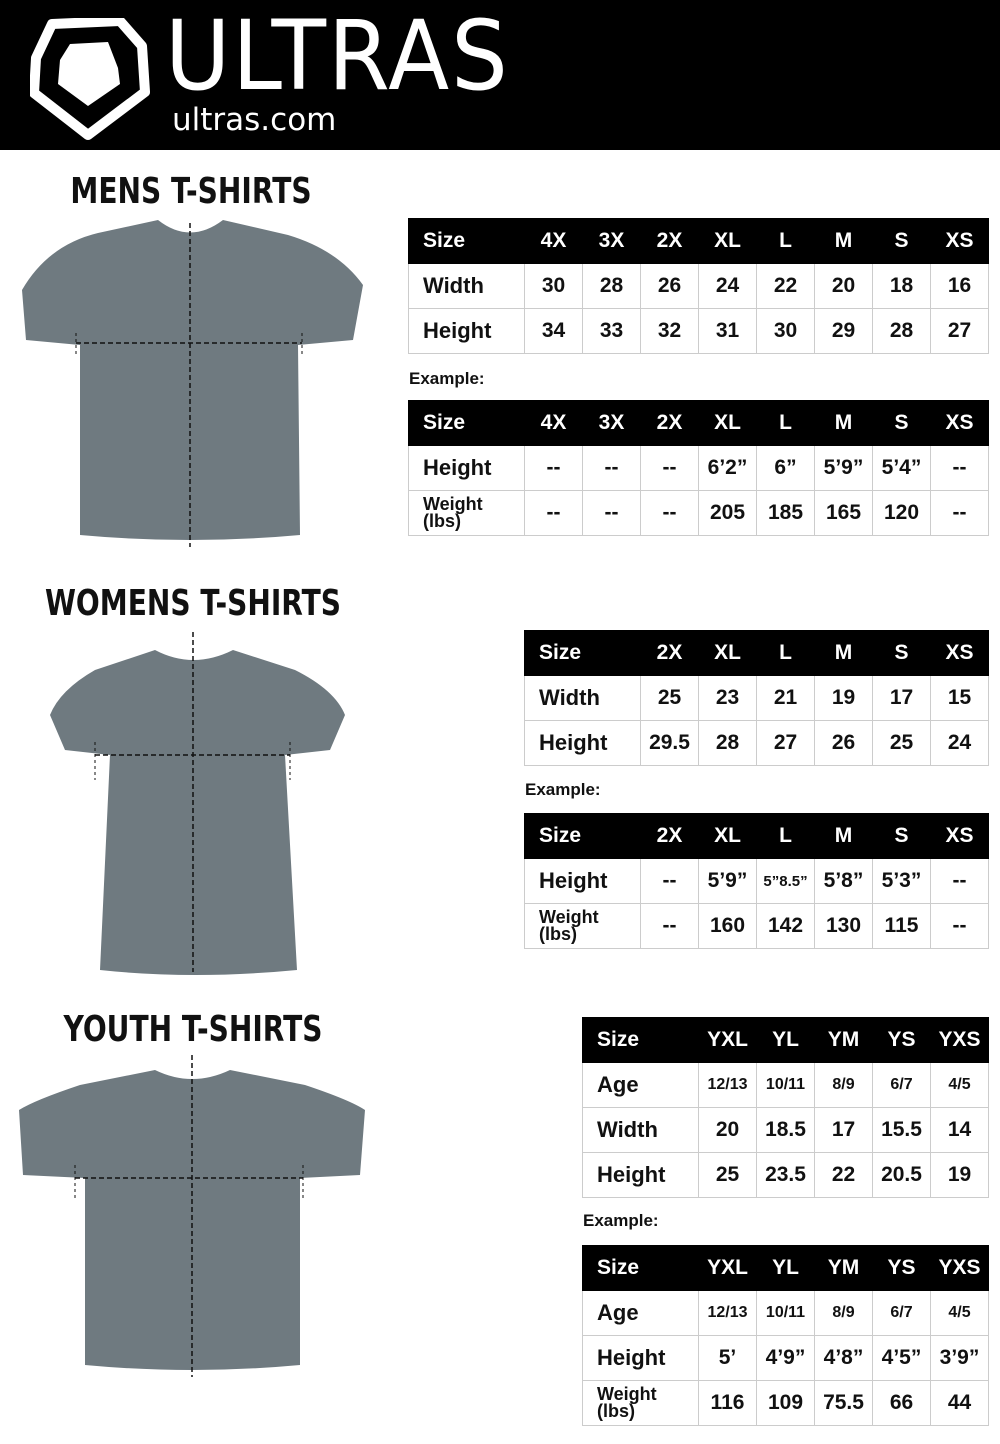  I want to click on womens-shirt-image, so click(197, 803).